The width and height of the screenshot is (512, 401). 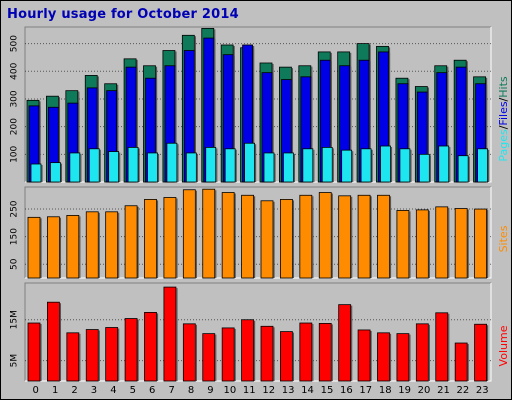 I want to click on hour-label: 5, so click(x=133, y=390).